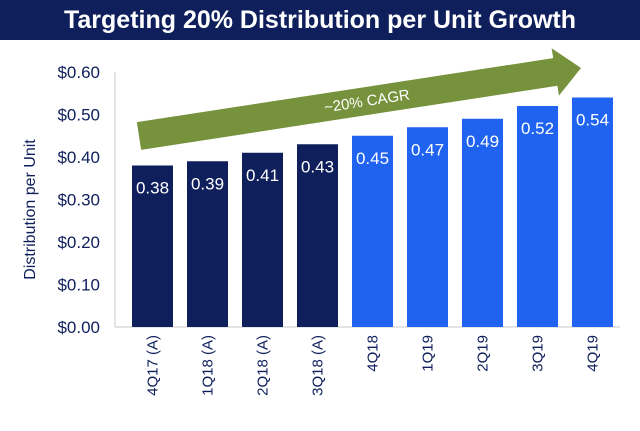 The height and width of the screenshot is (431, 640). What do you see at coordinates (78, 157) in the screenshot?
I see `y-tick-label: $0.40` at bounding box center [78, 157].